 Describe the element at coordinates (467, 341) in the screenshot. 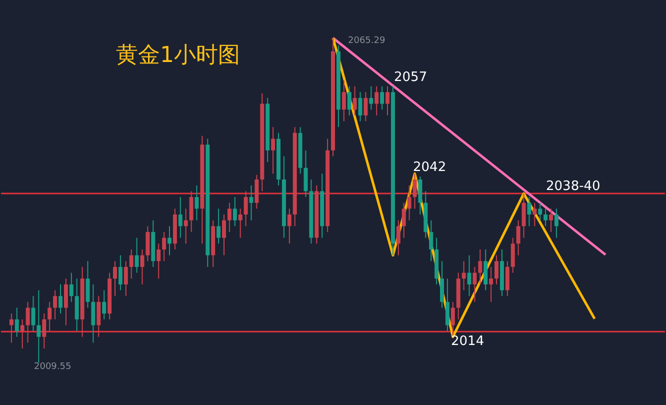

I see `annotation: 2014` at that location.